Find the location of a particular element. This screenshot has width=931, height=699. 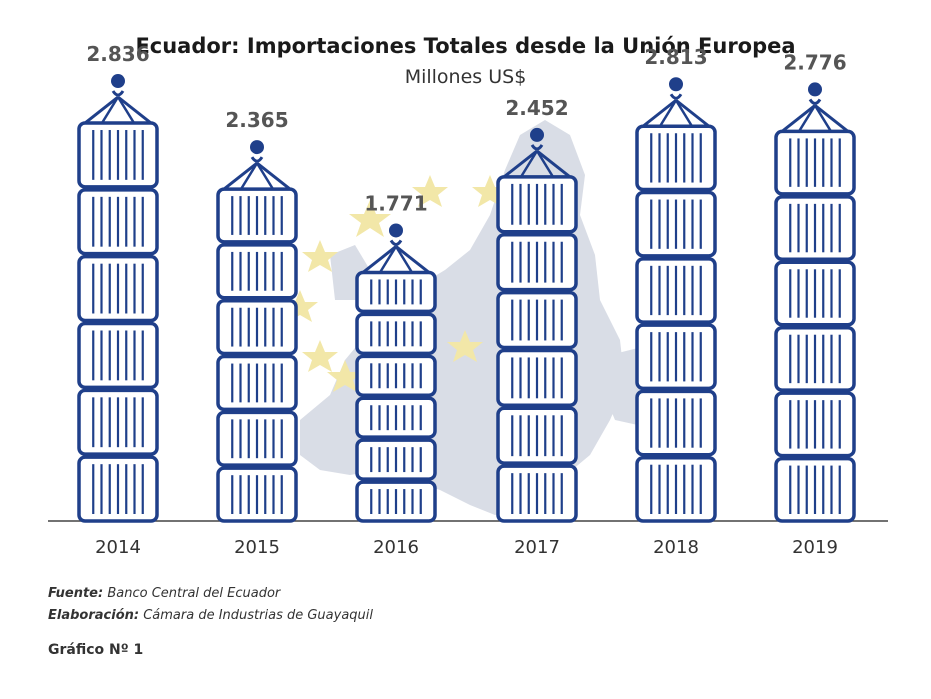

bar-2018: 2.813 is located at coordinates (676, 284).